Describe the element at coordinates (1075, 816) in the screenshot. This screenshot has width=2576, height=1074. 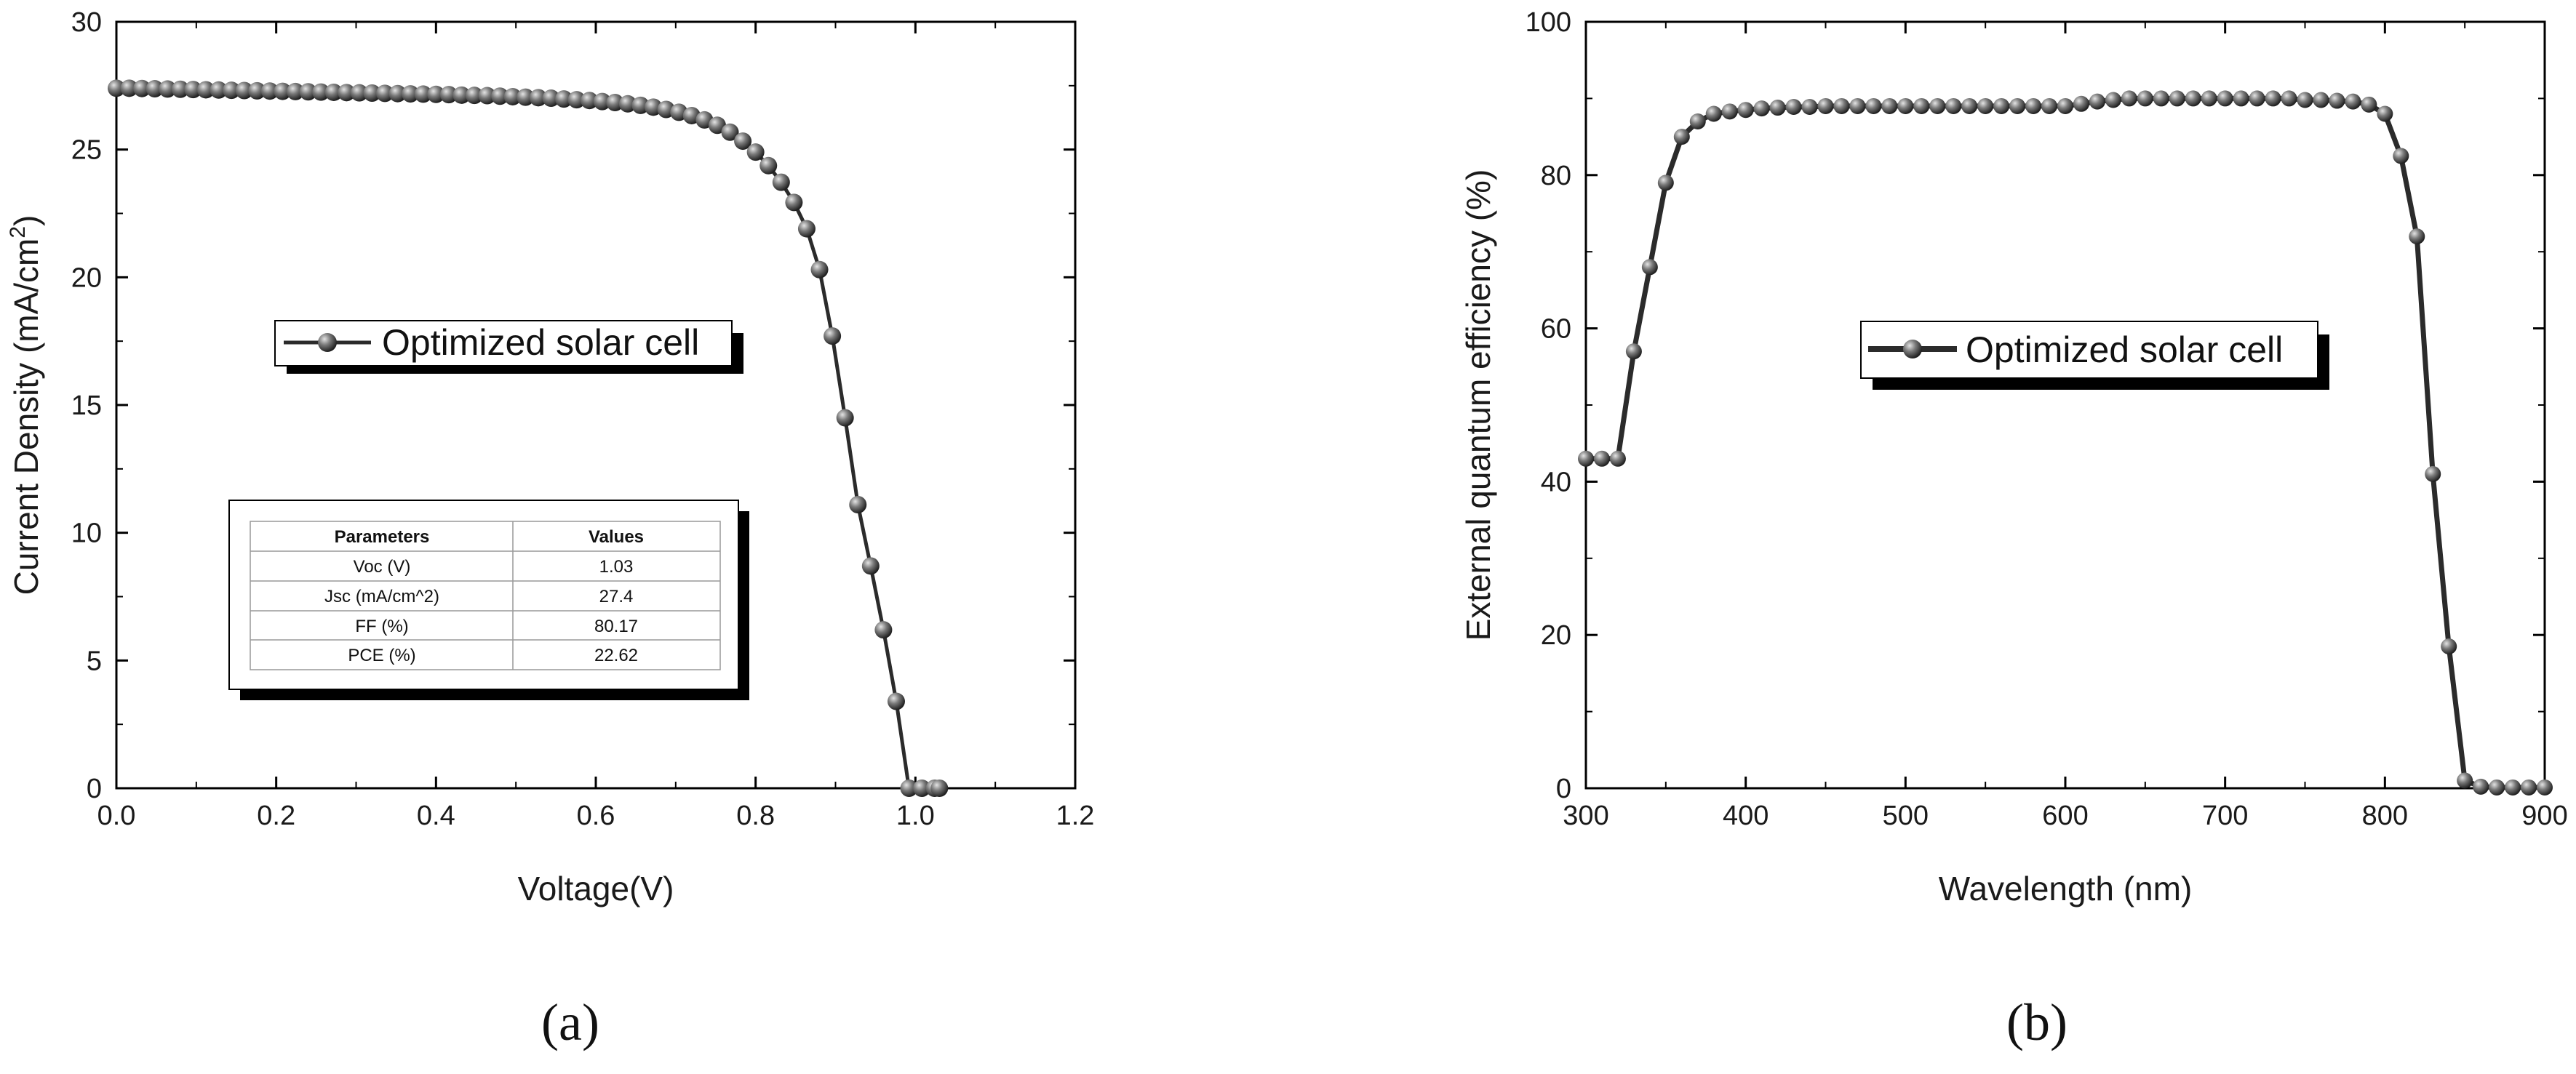
I see `x-tick-label: 1.2` at that location.